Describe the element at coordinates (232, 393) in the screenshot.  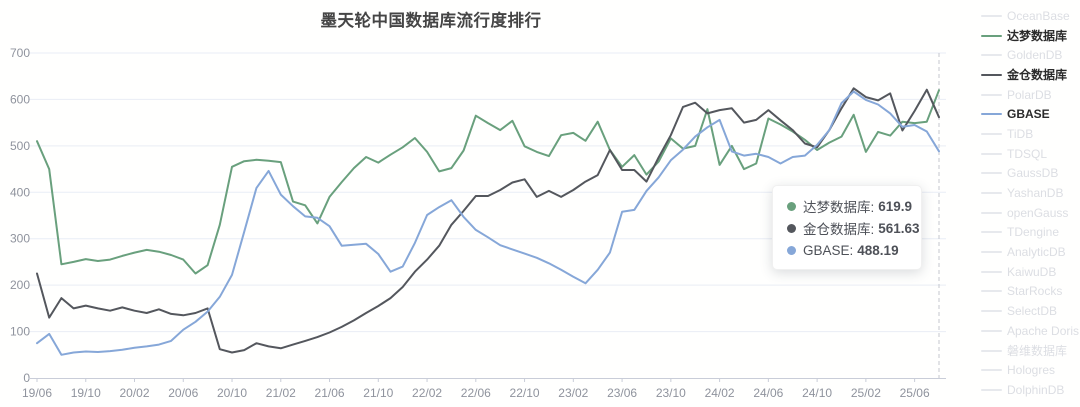
I see `x-axis-label-20/10: 20/10` at that location.